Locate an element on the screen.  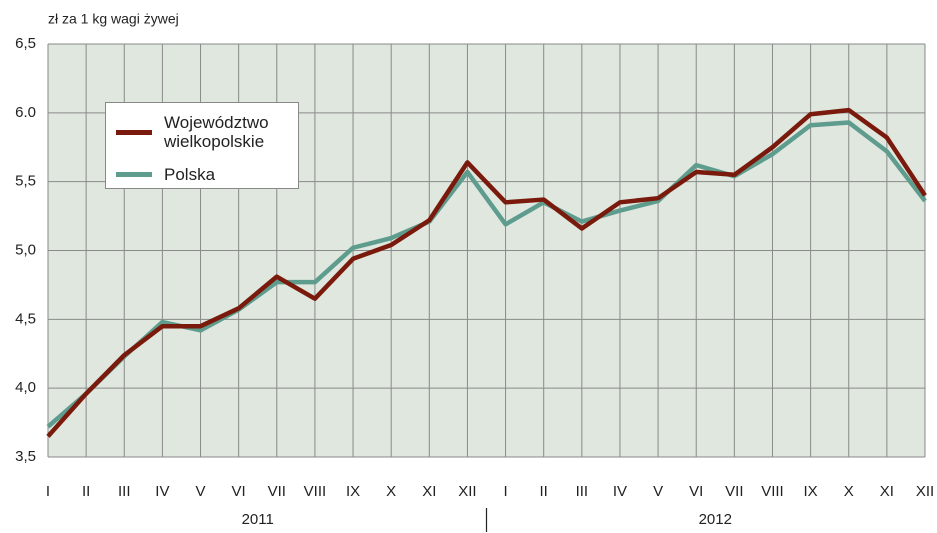
legend-entry: Polska is located at coordinates (205, 174).